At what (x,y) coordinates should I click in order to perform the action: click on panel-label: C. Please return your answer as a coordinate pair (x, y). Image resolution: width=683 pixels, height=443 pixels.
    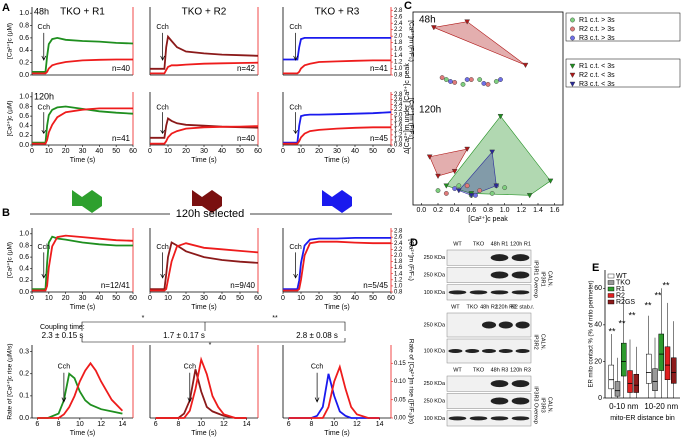
    Looking at the image, I should click on (408, 6).